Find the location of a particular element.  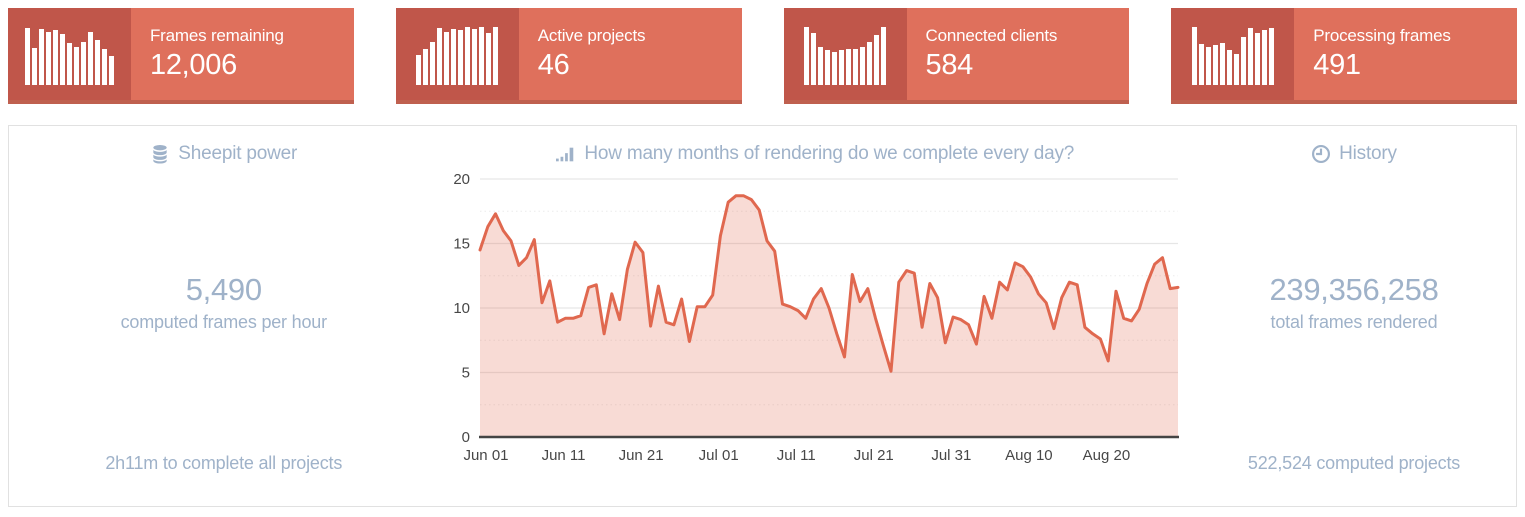

stat-card-value: 12,006 is located at coordinates (193, 65).